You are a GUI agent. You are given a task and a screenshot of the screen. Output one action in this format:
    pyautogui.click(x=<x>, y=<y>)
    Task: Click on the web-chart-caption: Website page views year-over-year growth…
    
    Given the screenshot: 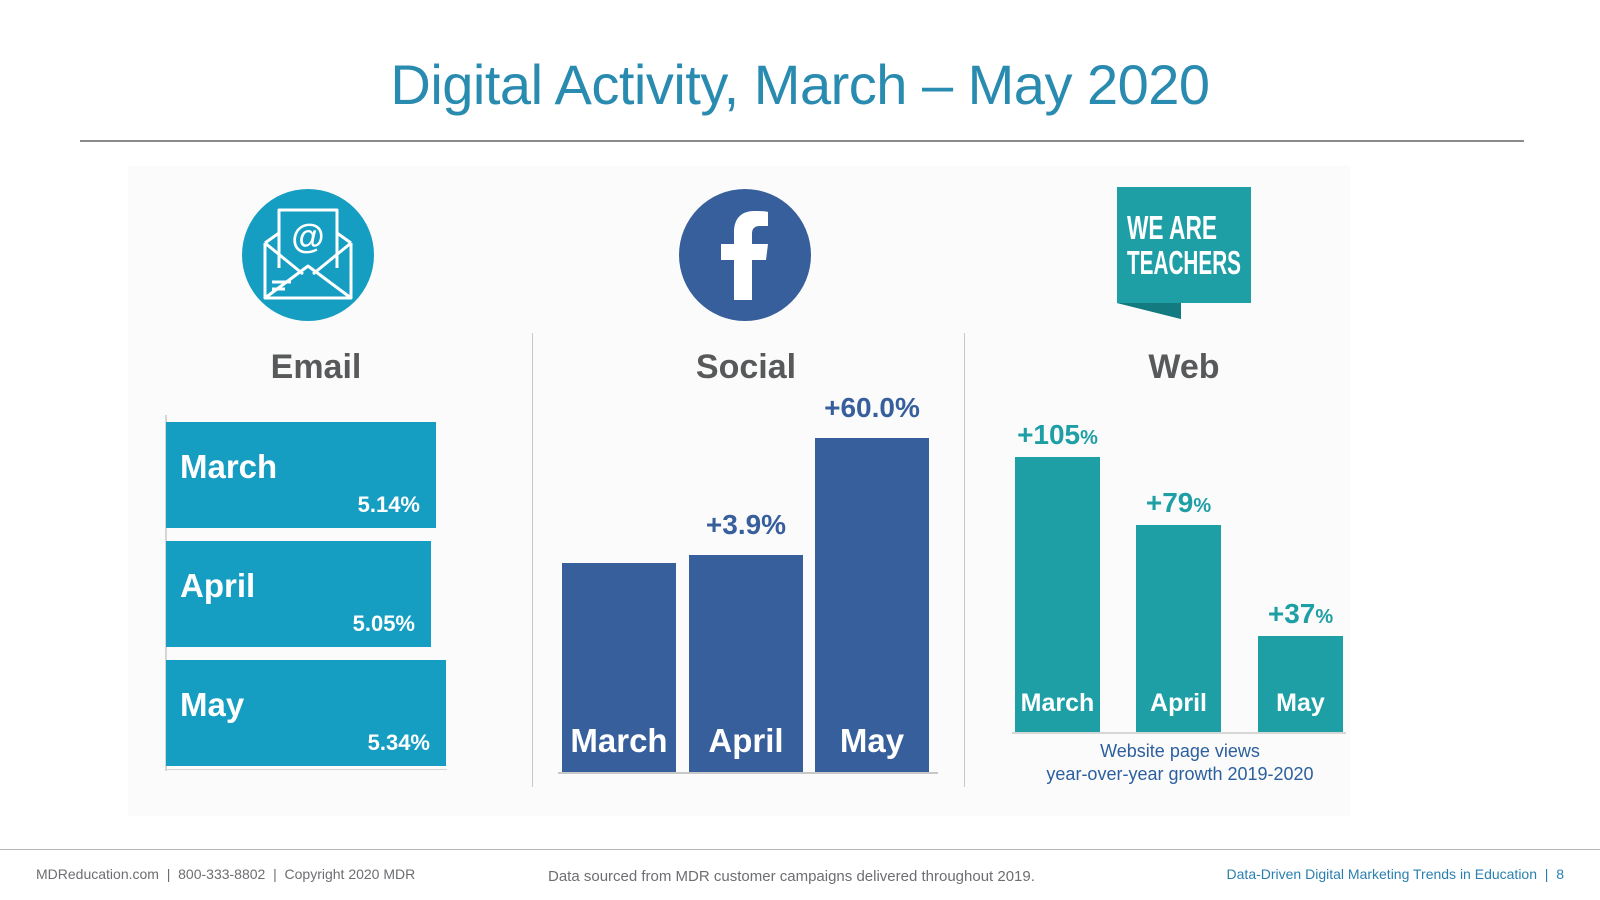 What is the action you would take?
    pyautogui.click(x=1180, y=763)
    